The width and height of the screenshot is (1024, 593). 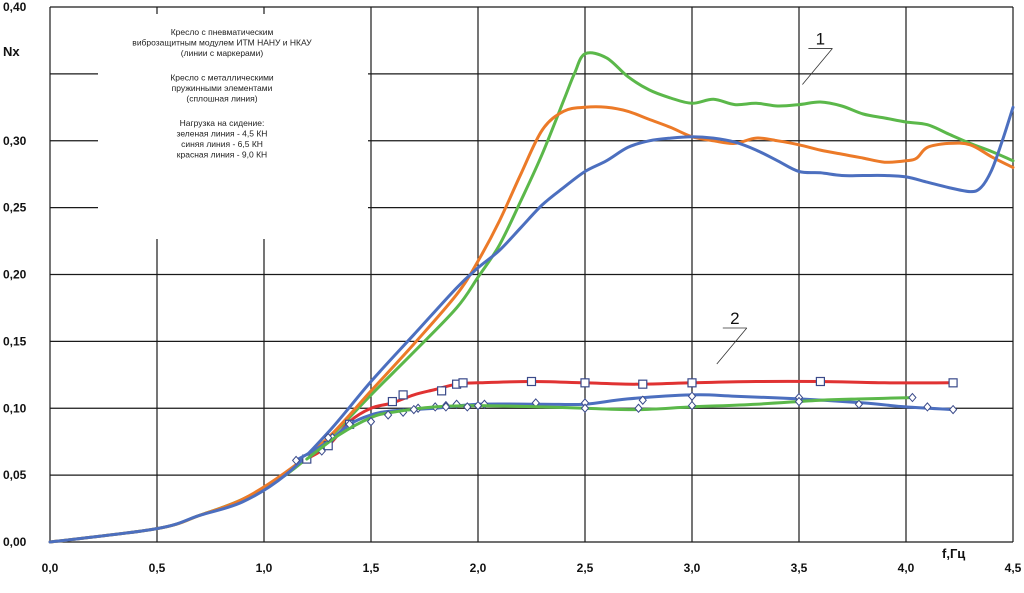 What do you see at coordinates (692, 568) in the screenshot?
I see `x-tick-label: 3,0` at bounding box center [692, 568].